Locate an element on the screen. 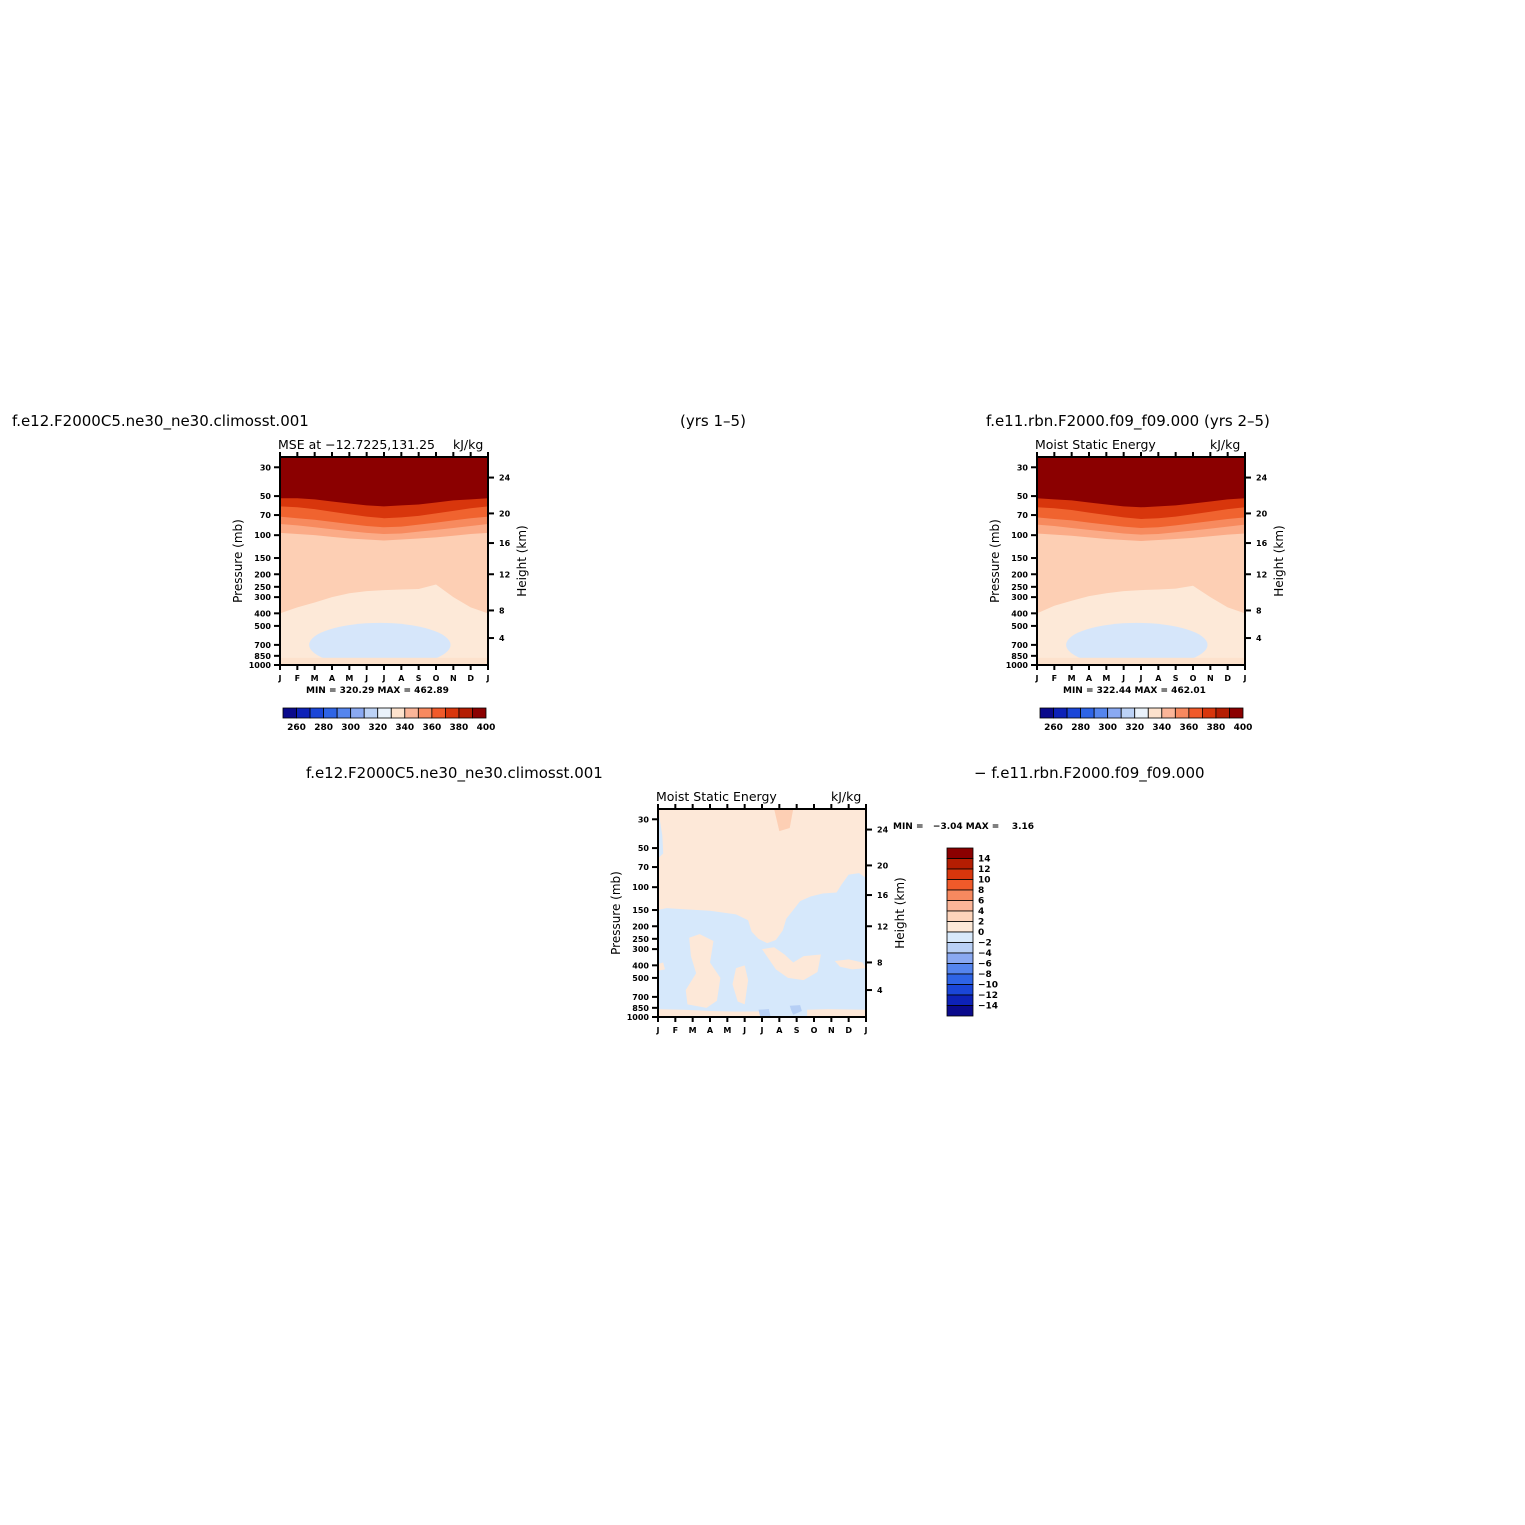 This screenshot has width=1525, height=1525. y-right-axis-label: Height (km) is located at coordinates (522, 560).